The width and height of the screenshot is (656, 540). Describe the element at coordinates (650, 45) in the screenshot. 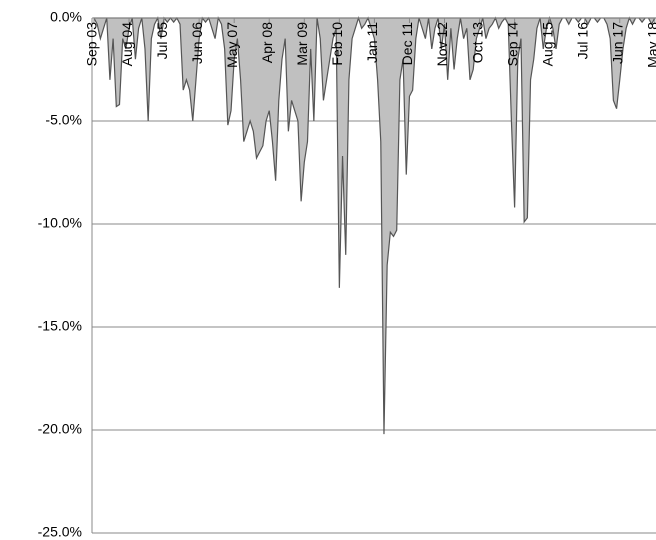

I see `x-tick-label: May 18` at that location.